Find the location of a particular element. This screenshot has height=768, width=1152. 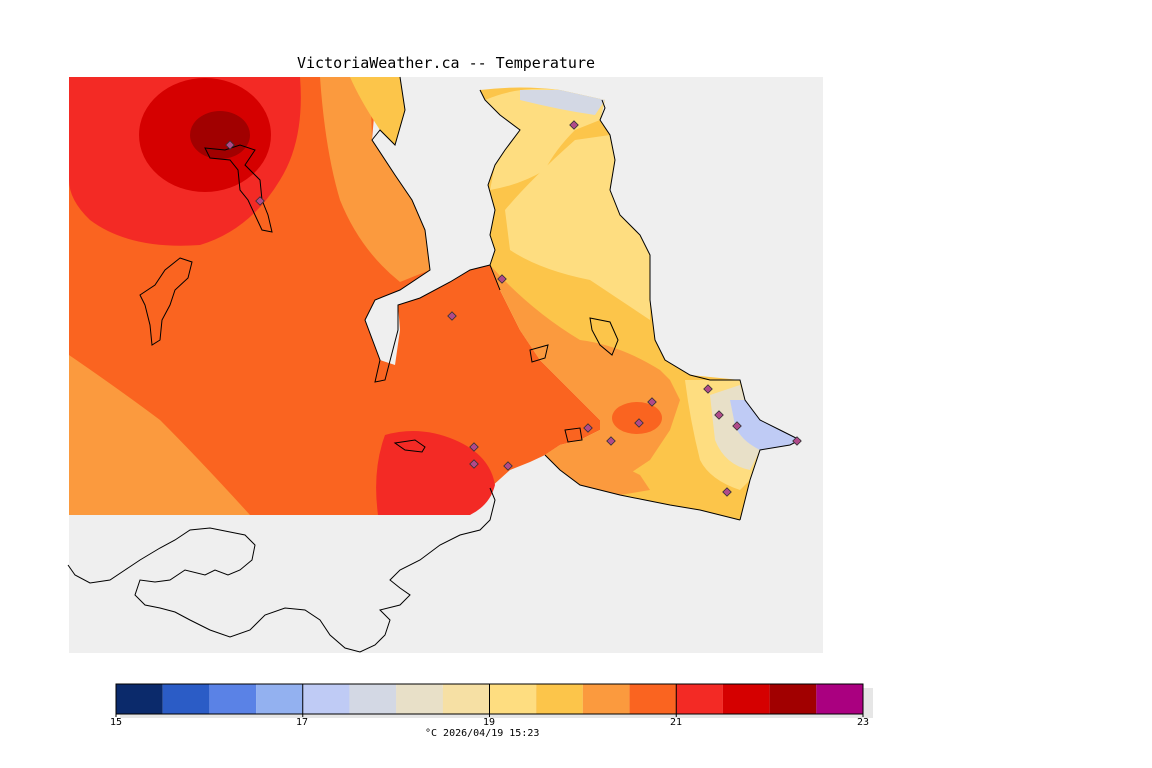

contour-19-north is located at coordinates (377, 111).